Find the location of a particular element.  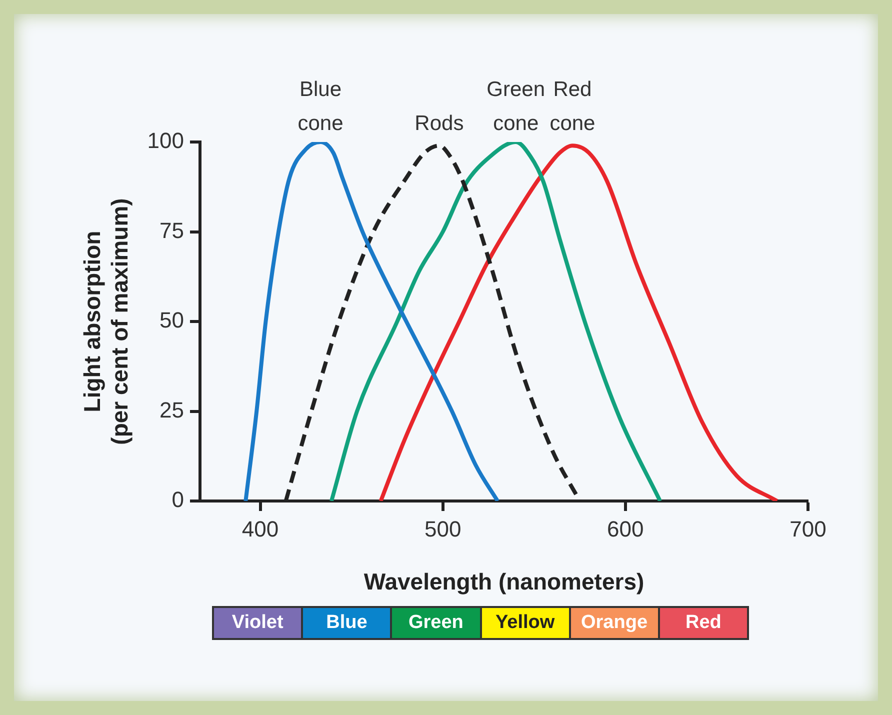

x-axis-title: Wavelength (nanometers) is located at coordinates (504, 581).